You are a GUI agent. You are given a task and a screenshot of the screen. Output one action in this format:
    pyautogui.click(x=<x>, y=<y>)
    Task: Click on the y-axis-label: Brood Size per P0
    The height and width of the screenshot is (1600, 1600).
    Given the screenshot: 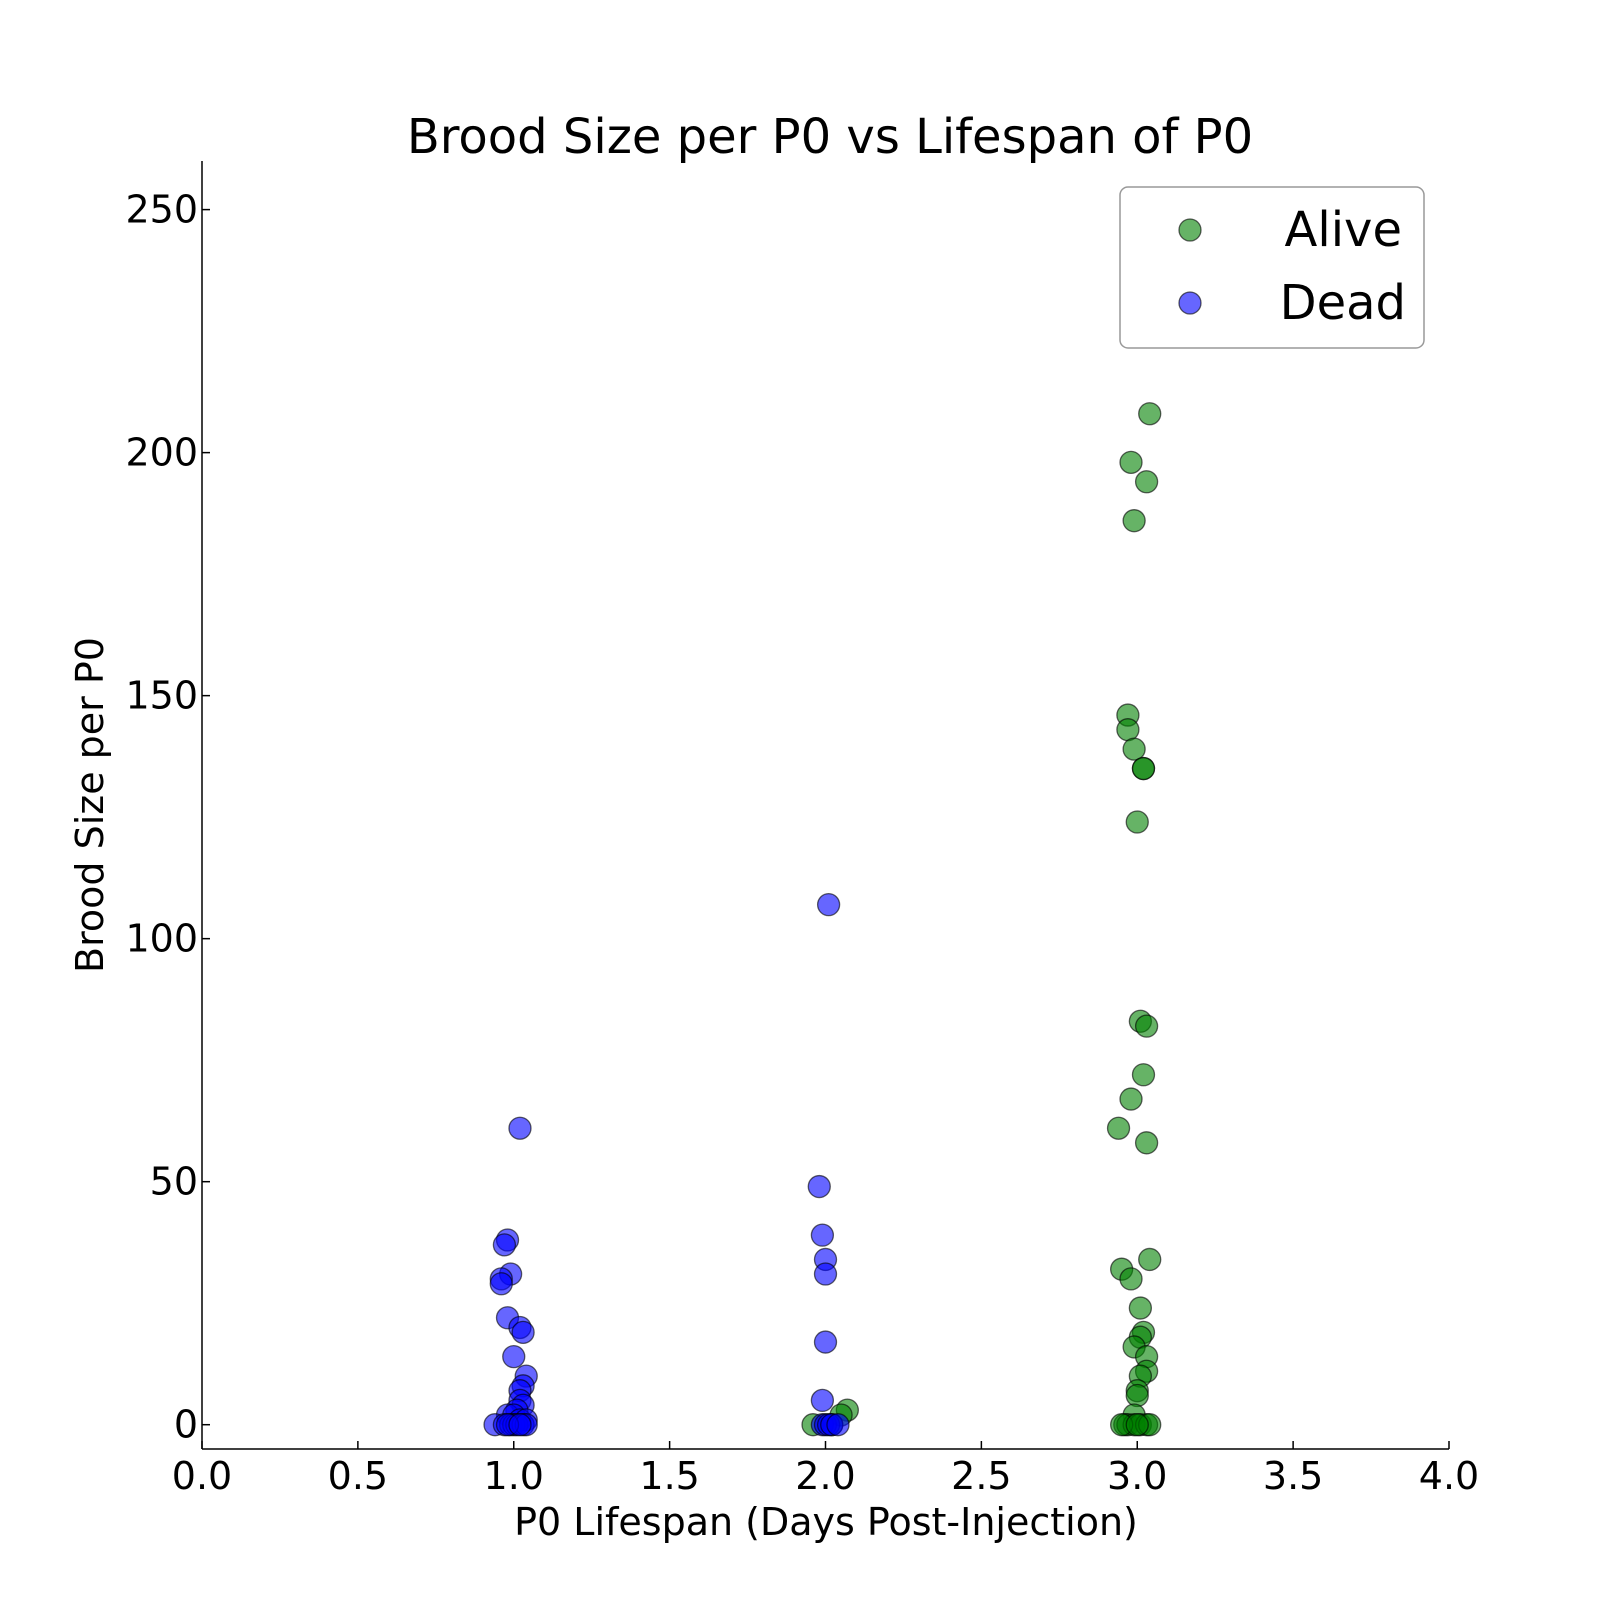 What is the action you would take?
    pyautogui.click(x=90, y=805)
    